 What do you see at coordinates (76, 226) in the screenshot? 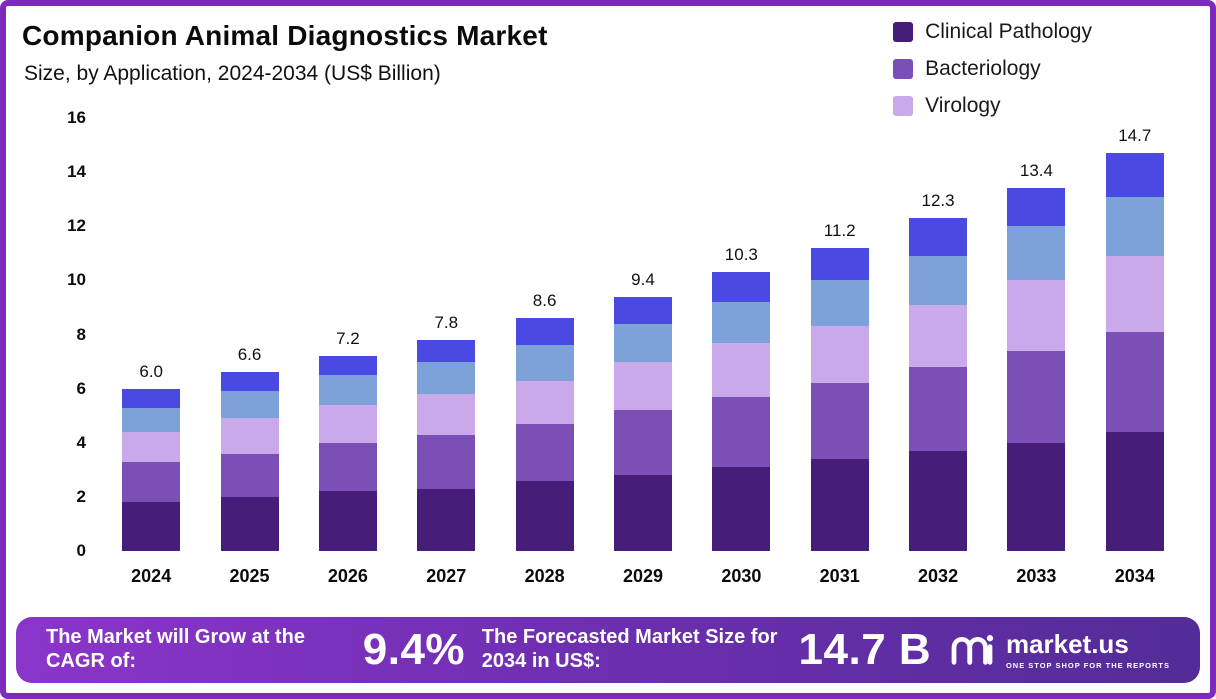
I see `y-tick-label: 12` at bounding box center [76, 226].